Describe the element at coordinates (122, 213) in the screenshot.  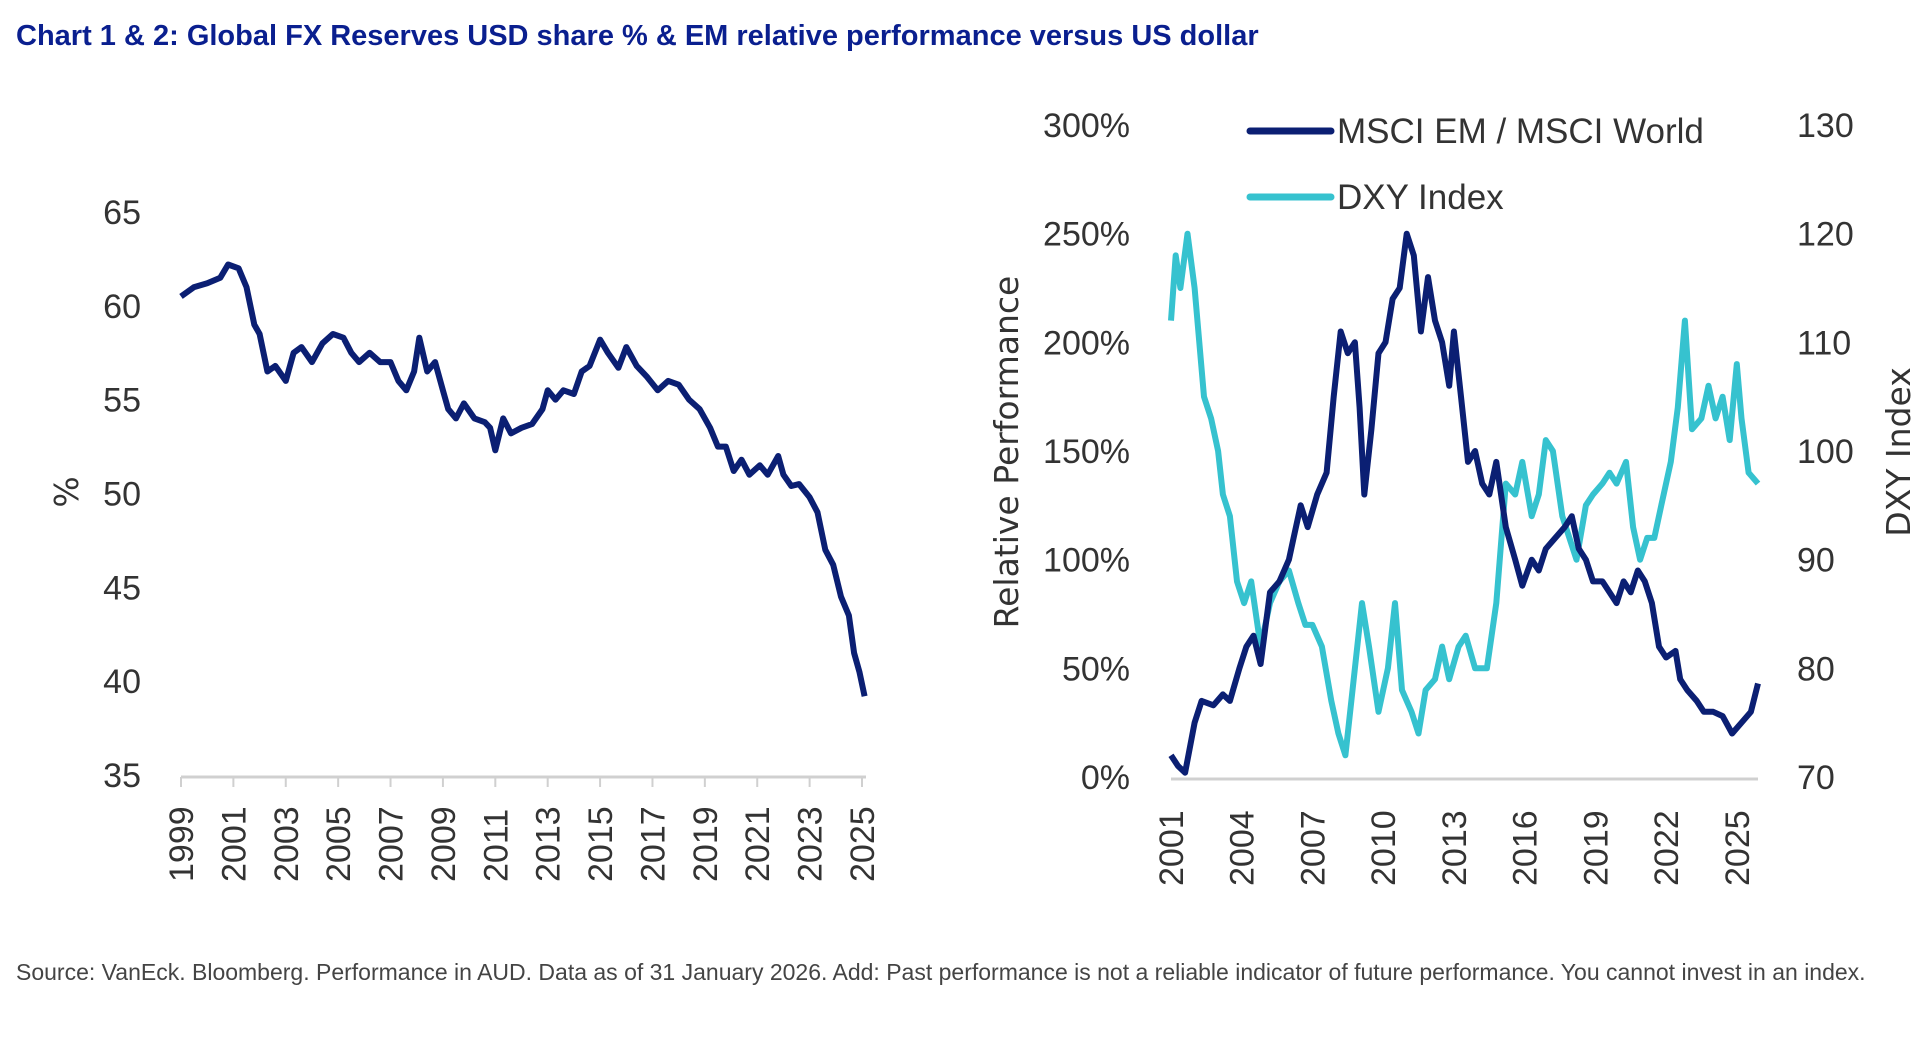
I see `y-tick-label: 65` at that location.